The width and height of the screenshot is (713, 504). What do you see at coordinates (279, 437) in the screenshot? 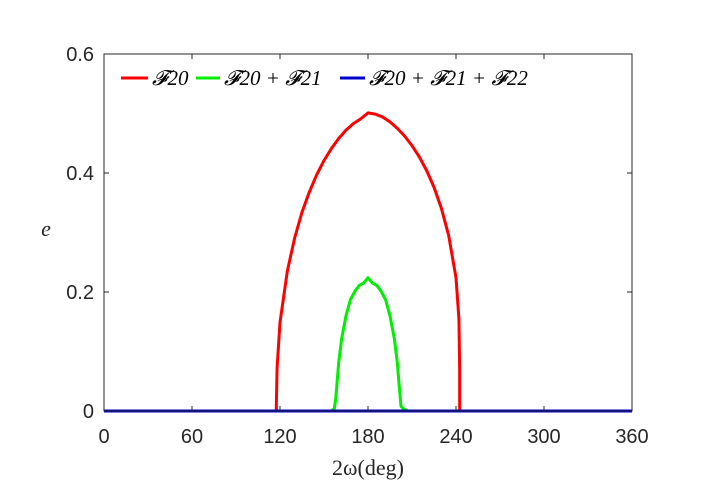
I see `x-tick-label: 120` at bounding box center [279, 437].